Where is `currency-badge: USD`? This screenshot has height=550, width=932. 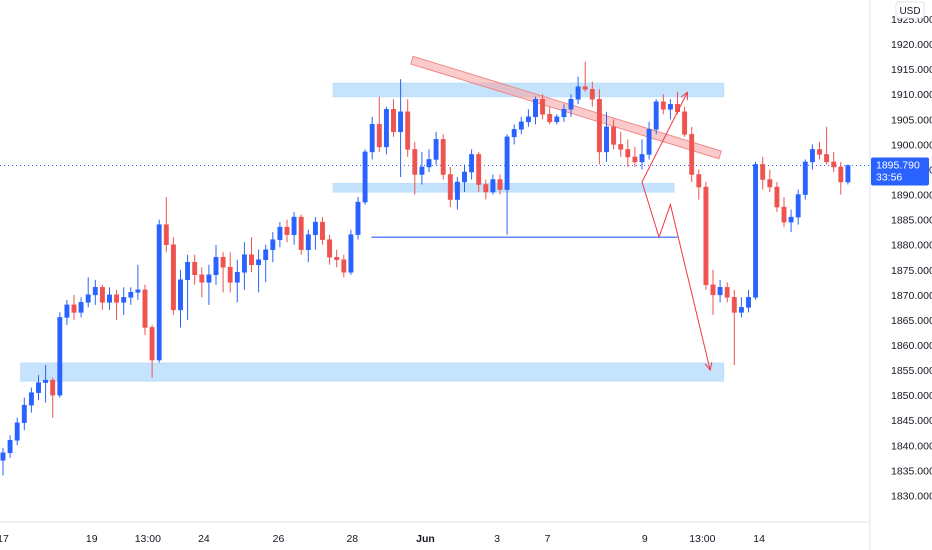 currency-badge: USD is located at coordinates (910, 10).